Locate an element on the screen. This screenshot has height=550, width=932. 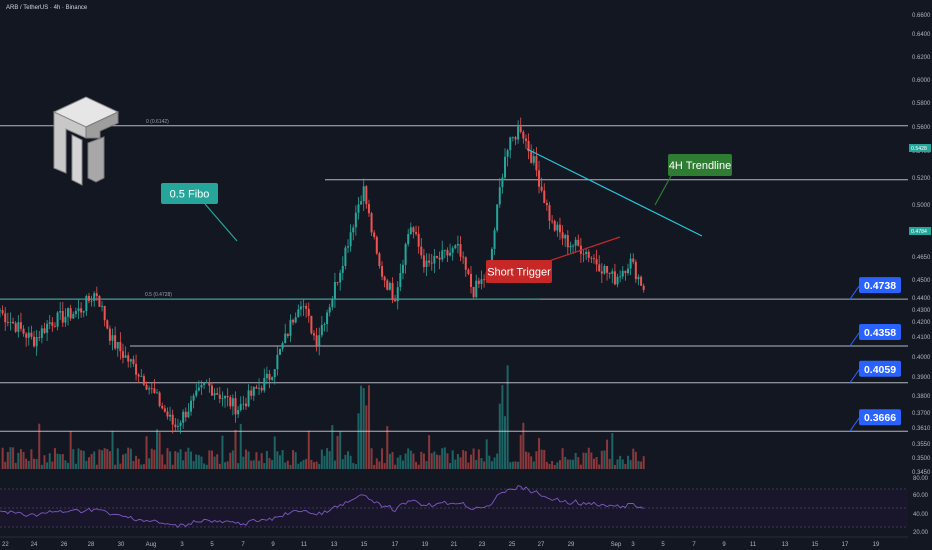
price-tick-label: 0.4100 is located at coordinates (921, 338).